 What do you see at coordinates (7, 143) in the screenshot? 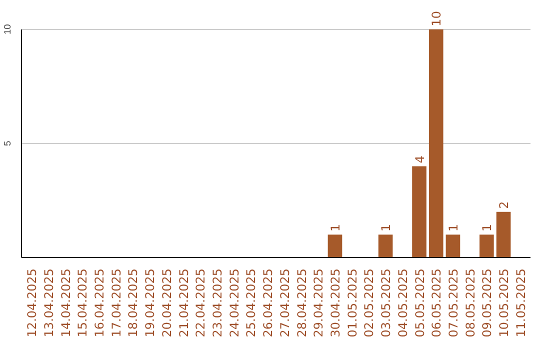
I see `y-tick-label: 5` at bounding box center [7, 143].